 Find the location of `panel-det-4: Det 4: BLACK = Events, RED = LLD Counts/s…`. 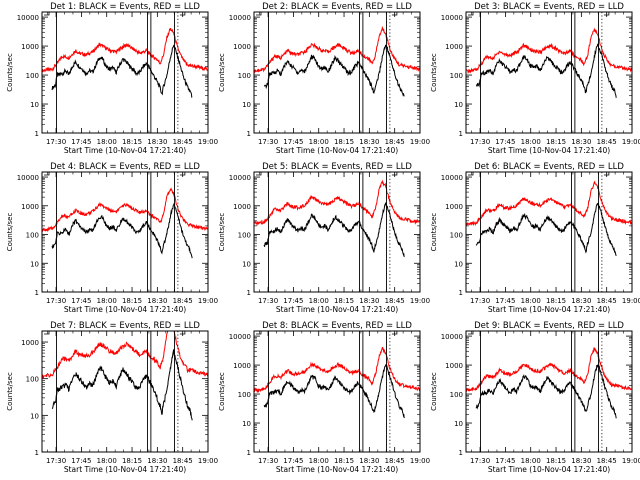

panel-det-4: Det 4: BLACK = Events, RED = LLD Counts/s… is located at coordinates (112, 238).